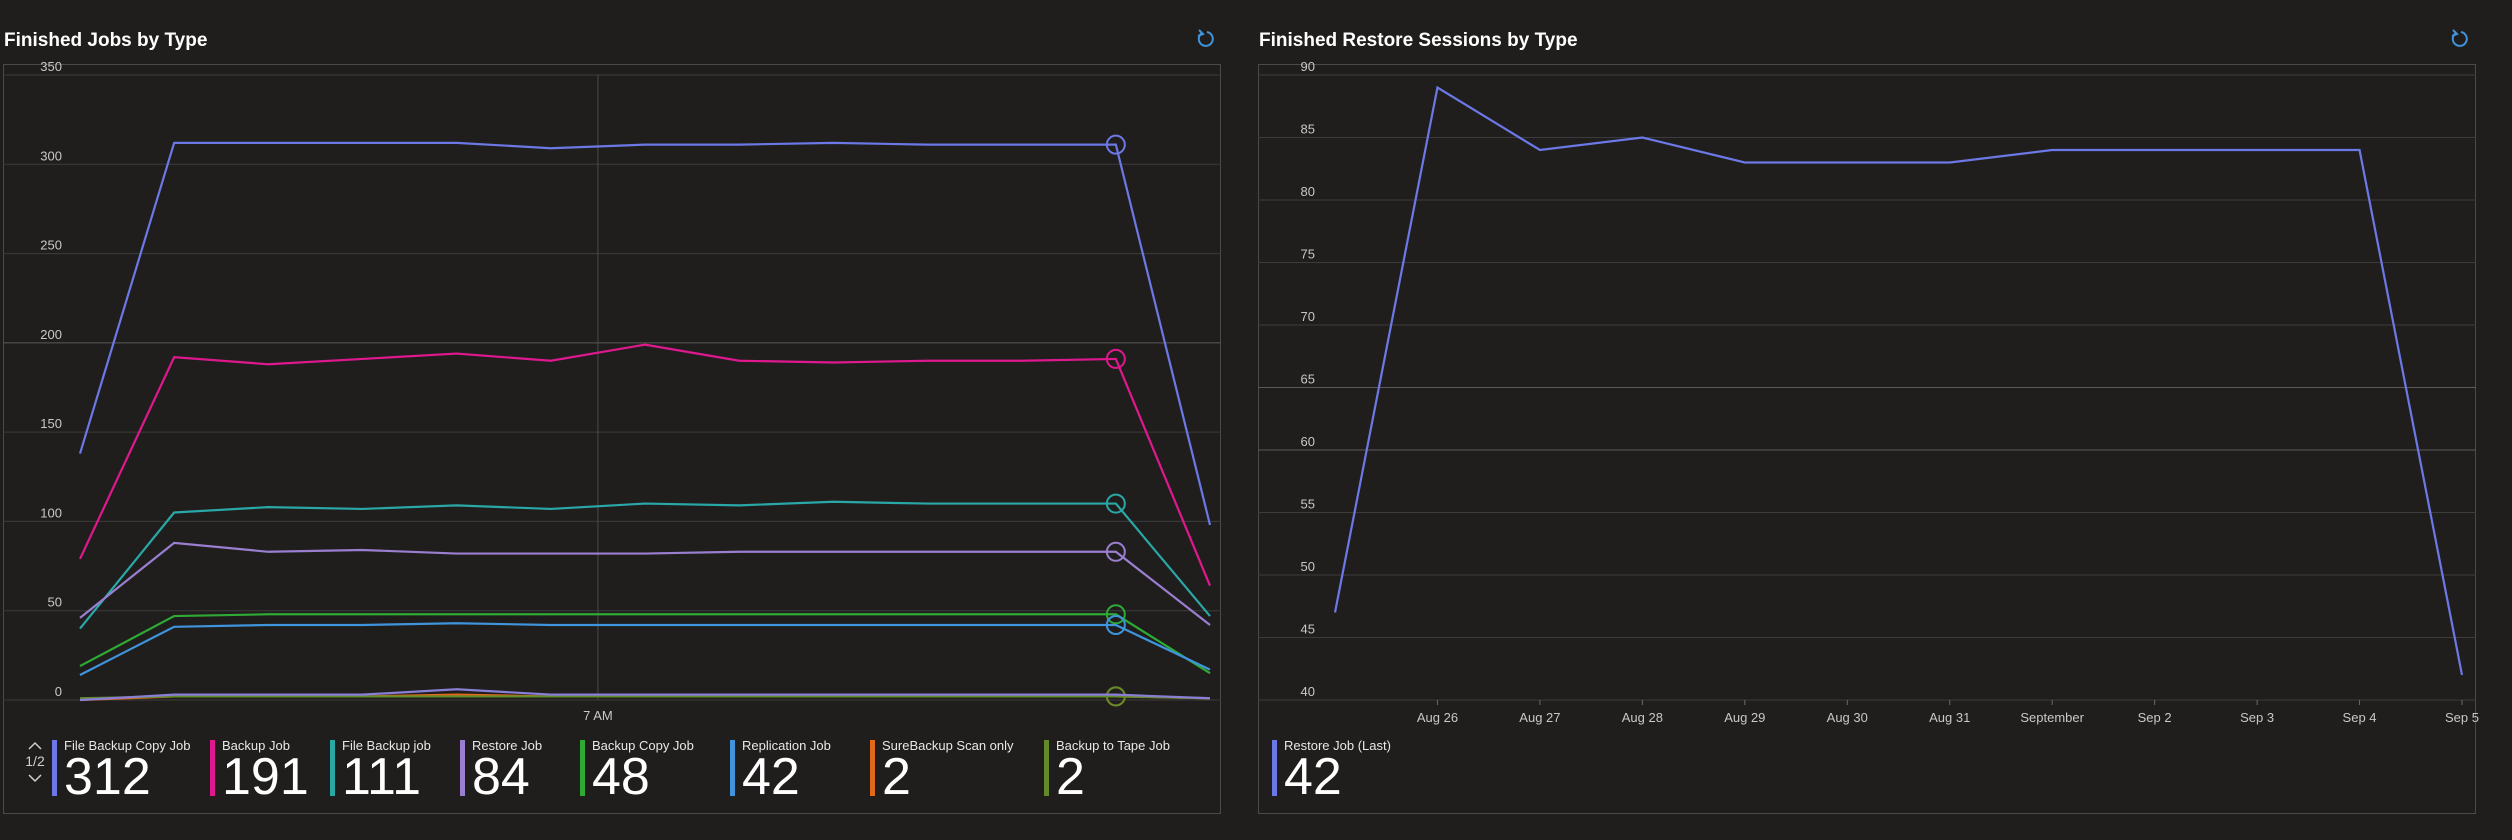  What do you see at coordinates (2052, 717) in the screenshot?
I see `x-tick-label: September` at bounding box center [2052, 717].